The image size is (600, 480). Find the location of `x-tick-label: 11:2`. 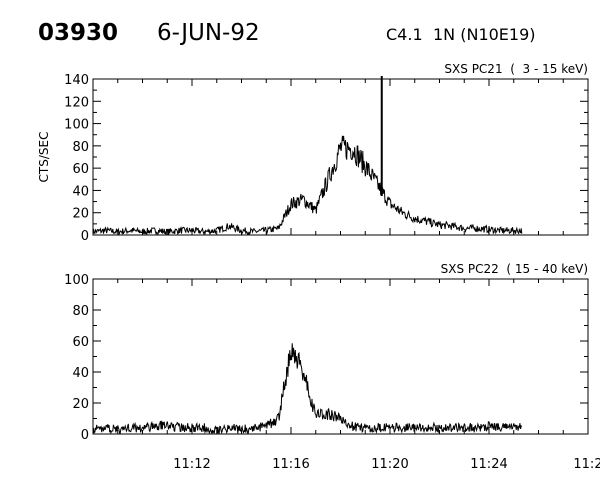

x-tick-label: 11:2 is located at coordinates (586, 464).